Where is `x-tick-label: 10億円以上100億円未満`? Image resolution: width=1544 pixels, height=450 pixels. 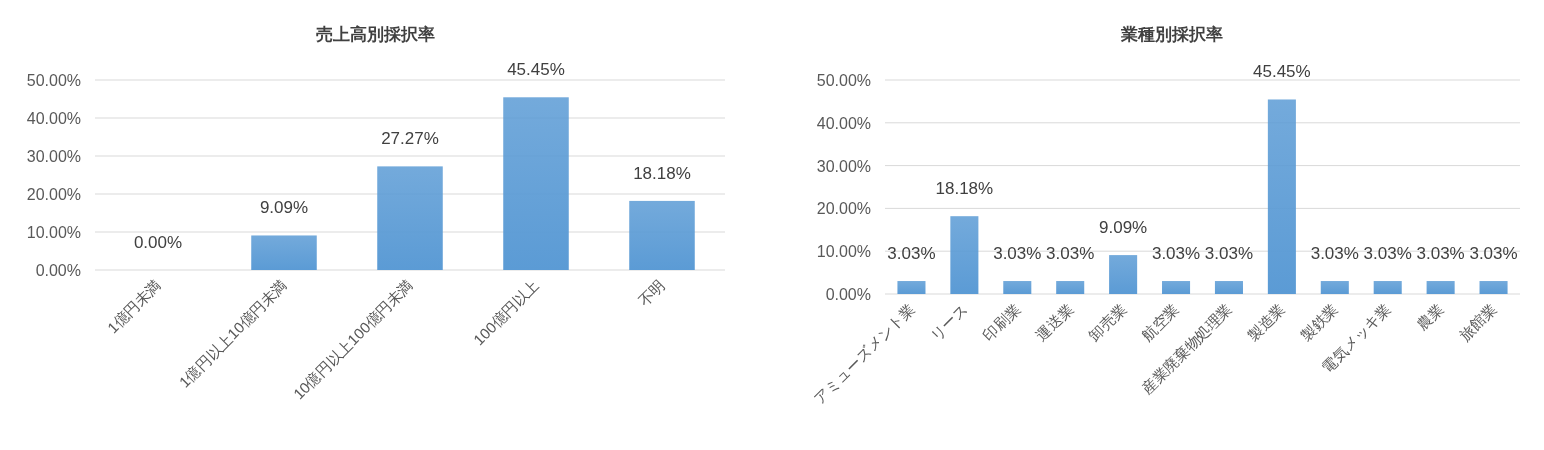
x-tick-label: 10億円以上100億円未満 is located at coordinates (353, 339).